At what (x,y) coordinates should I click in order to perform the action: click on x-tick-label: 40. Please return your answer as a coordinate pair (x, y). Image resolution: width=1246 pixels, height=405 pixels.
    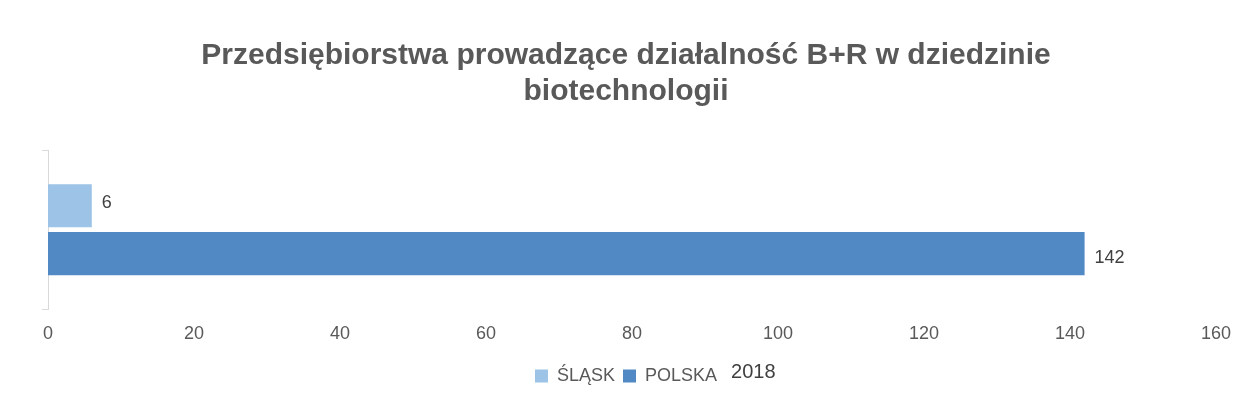
    Looking at the image, I should click on (340, 333).